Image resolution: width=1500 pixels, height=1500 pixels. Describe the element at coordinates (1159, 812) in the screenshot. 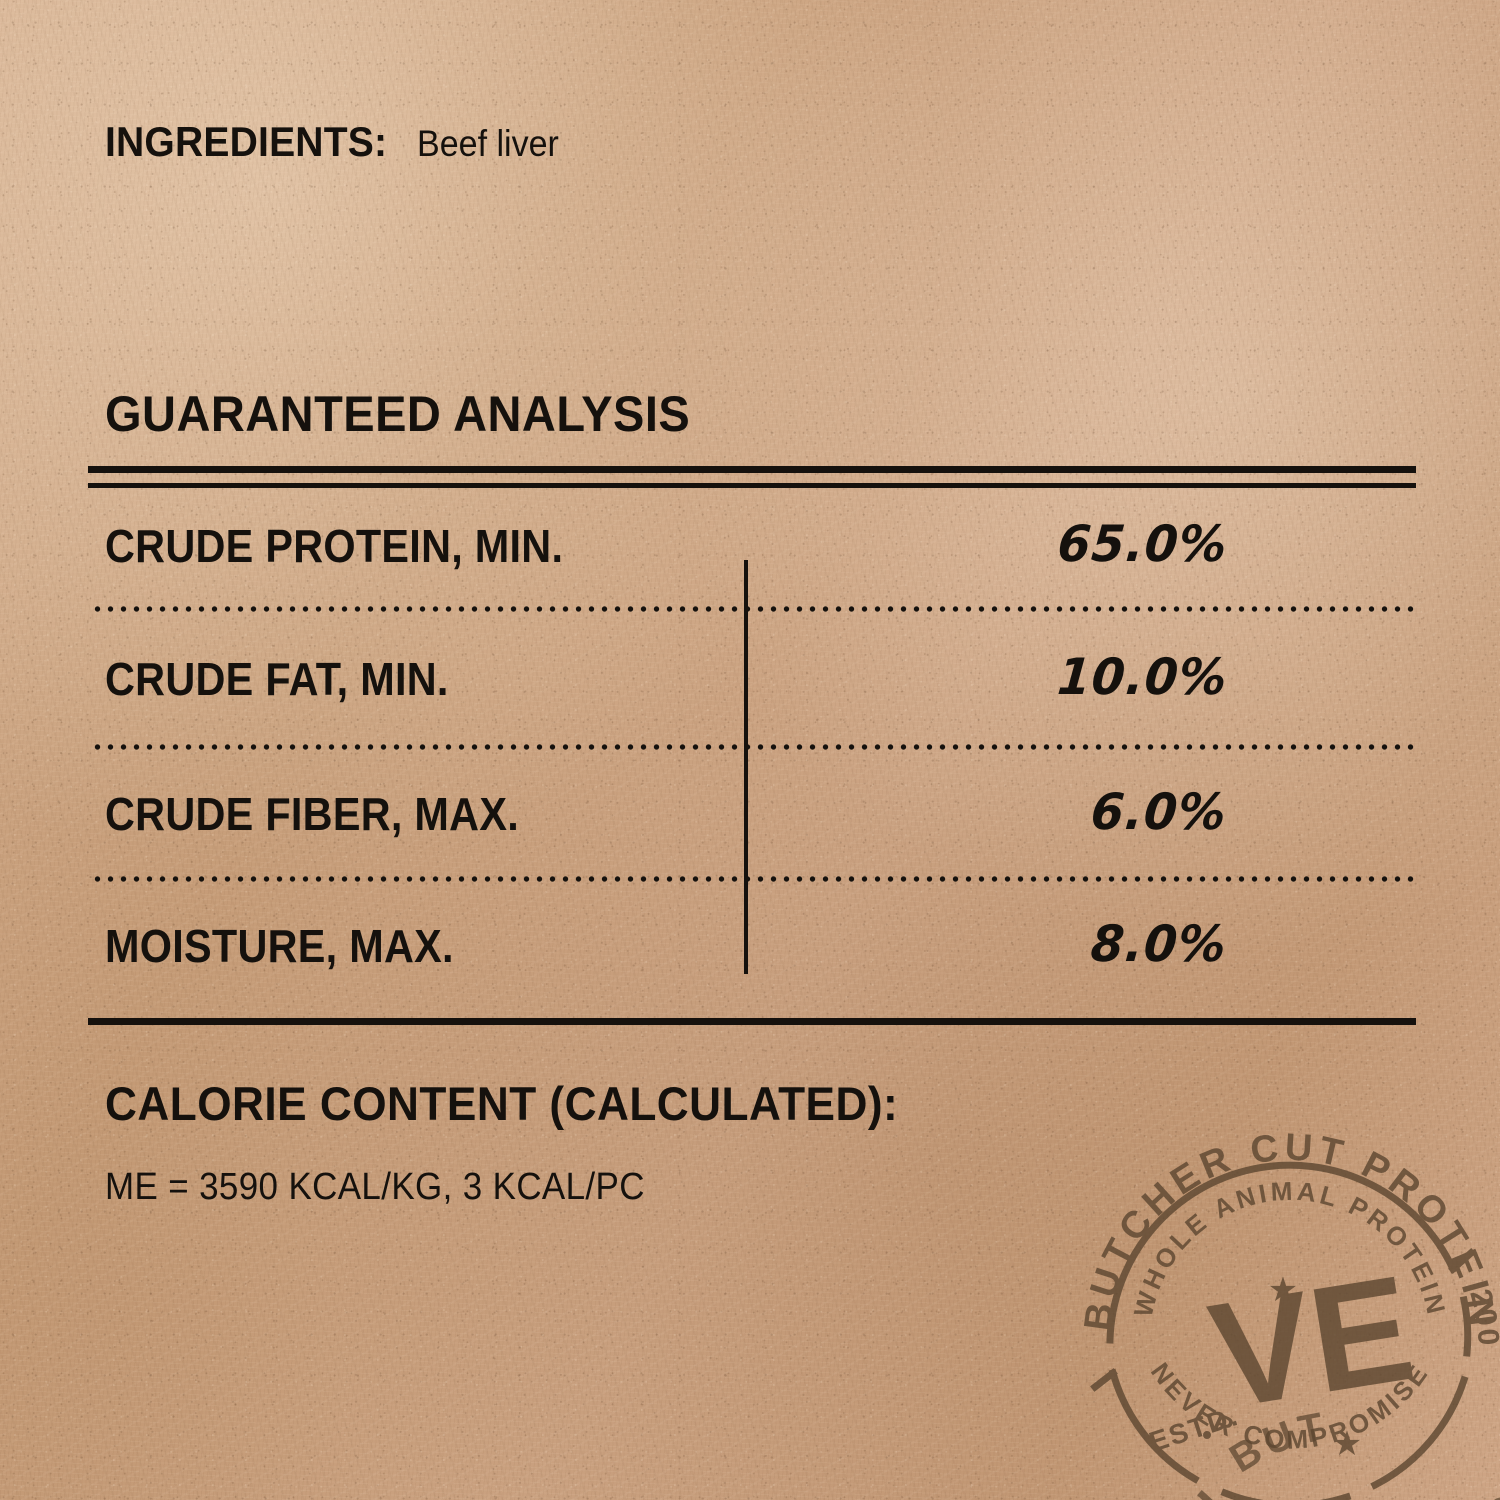

I see `nutrient-amount: 6.0%` at that location.